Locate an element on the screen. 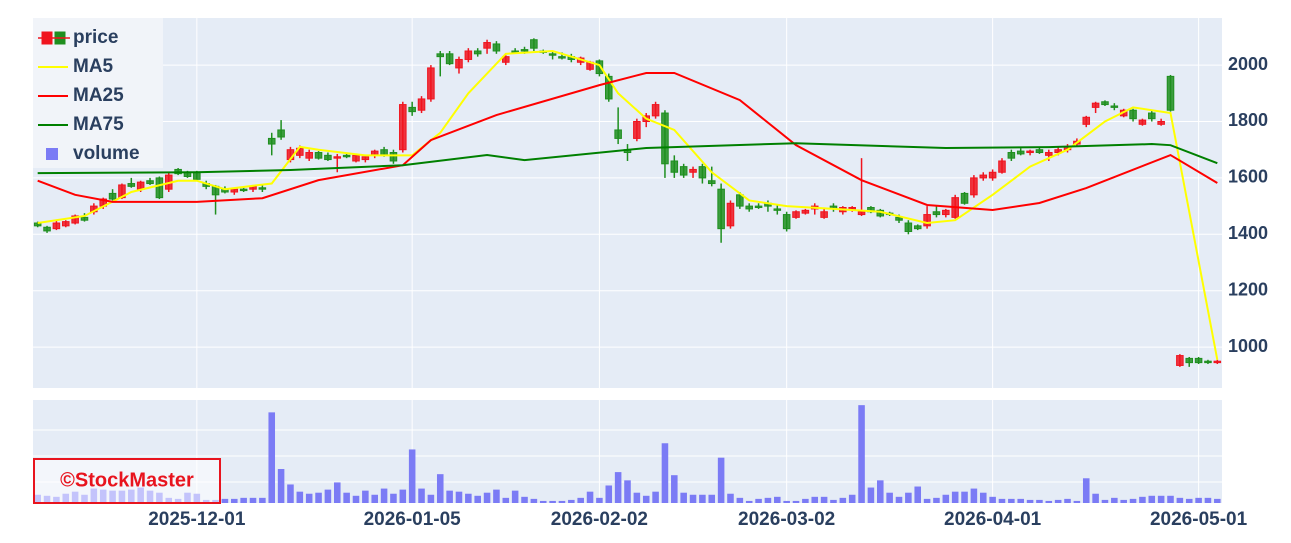  y-tick-label: 2000 is located at coordinates (1248, 64).